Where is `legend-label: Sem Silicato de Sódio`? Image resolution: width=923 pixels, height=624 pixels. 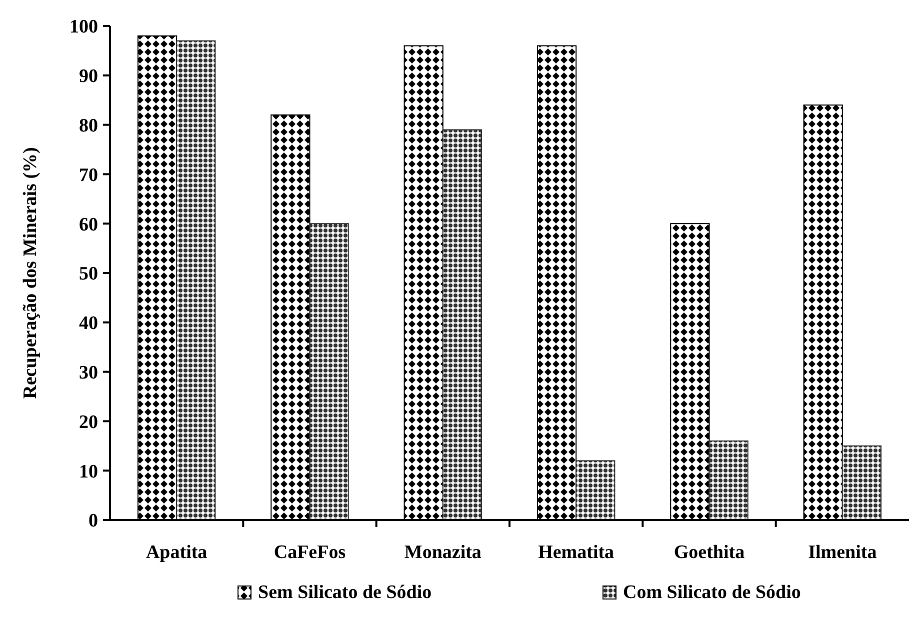
legend-label: Sem Silicato de Sódio is located at coordinates (345, 592).